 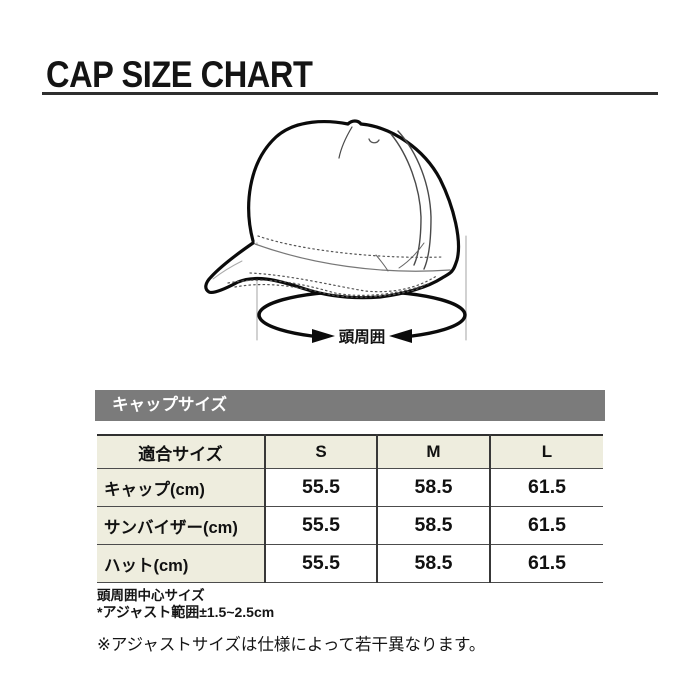 I want to click on cap-brim, so click(x=328, y=270).